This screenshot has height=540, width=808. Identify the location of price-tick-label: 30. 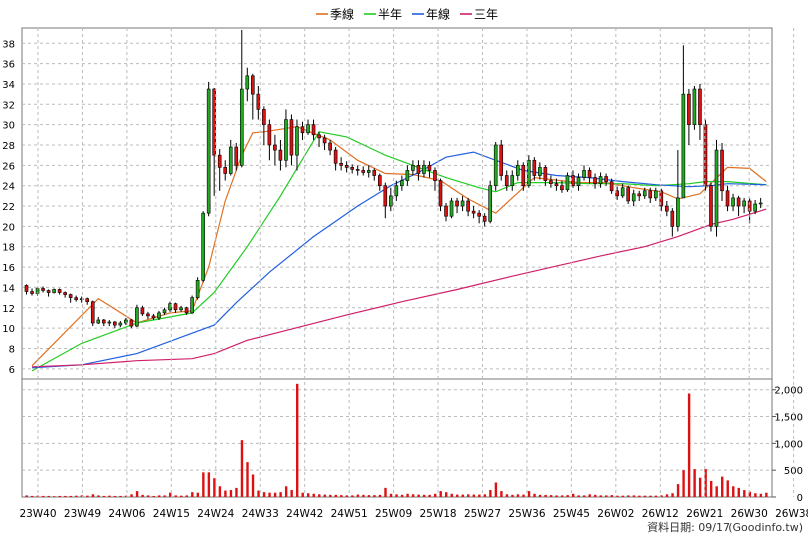
(8, 126).